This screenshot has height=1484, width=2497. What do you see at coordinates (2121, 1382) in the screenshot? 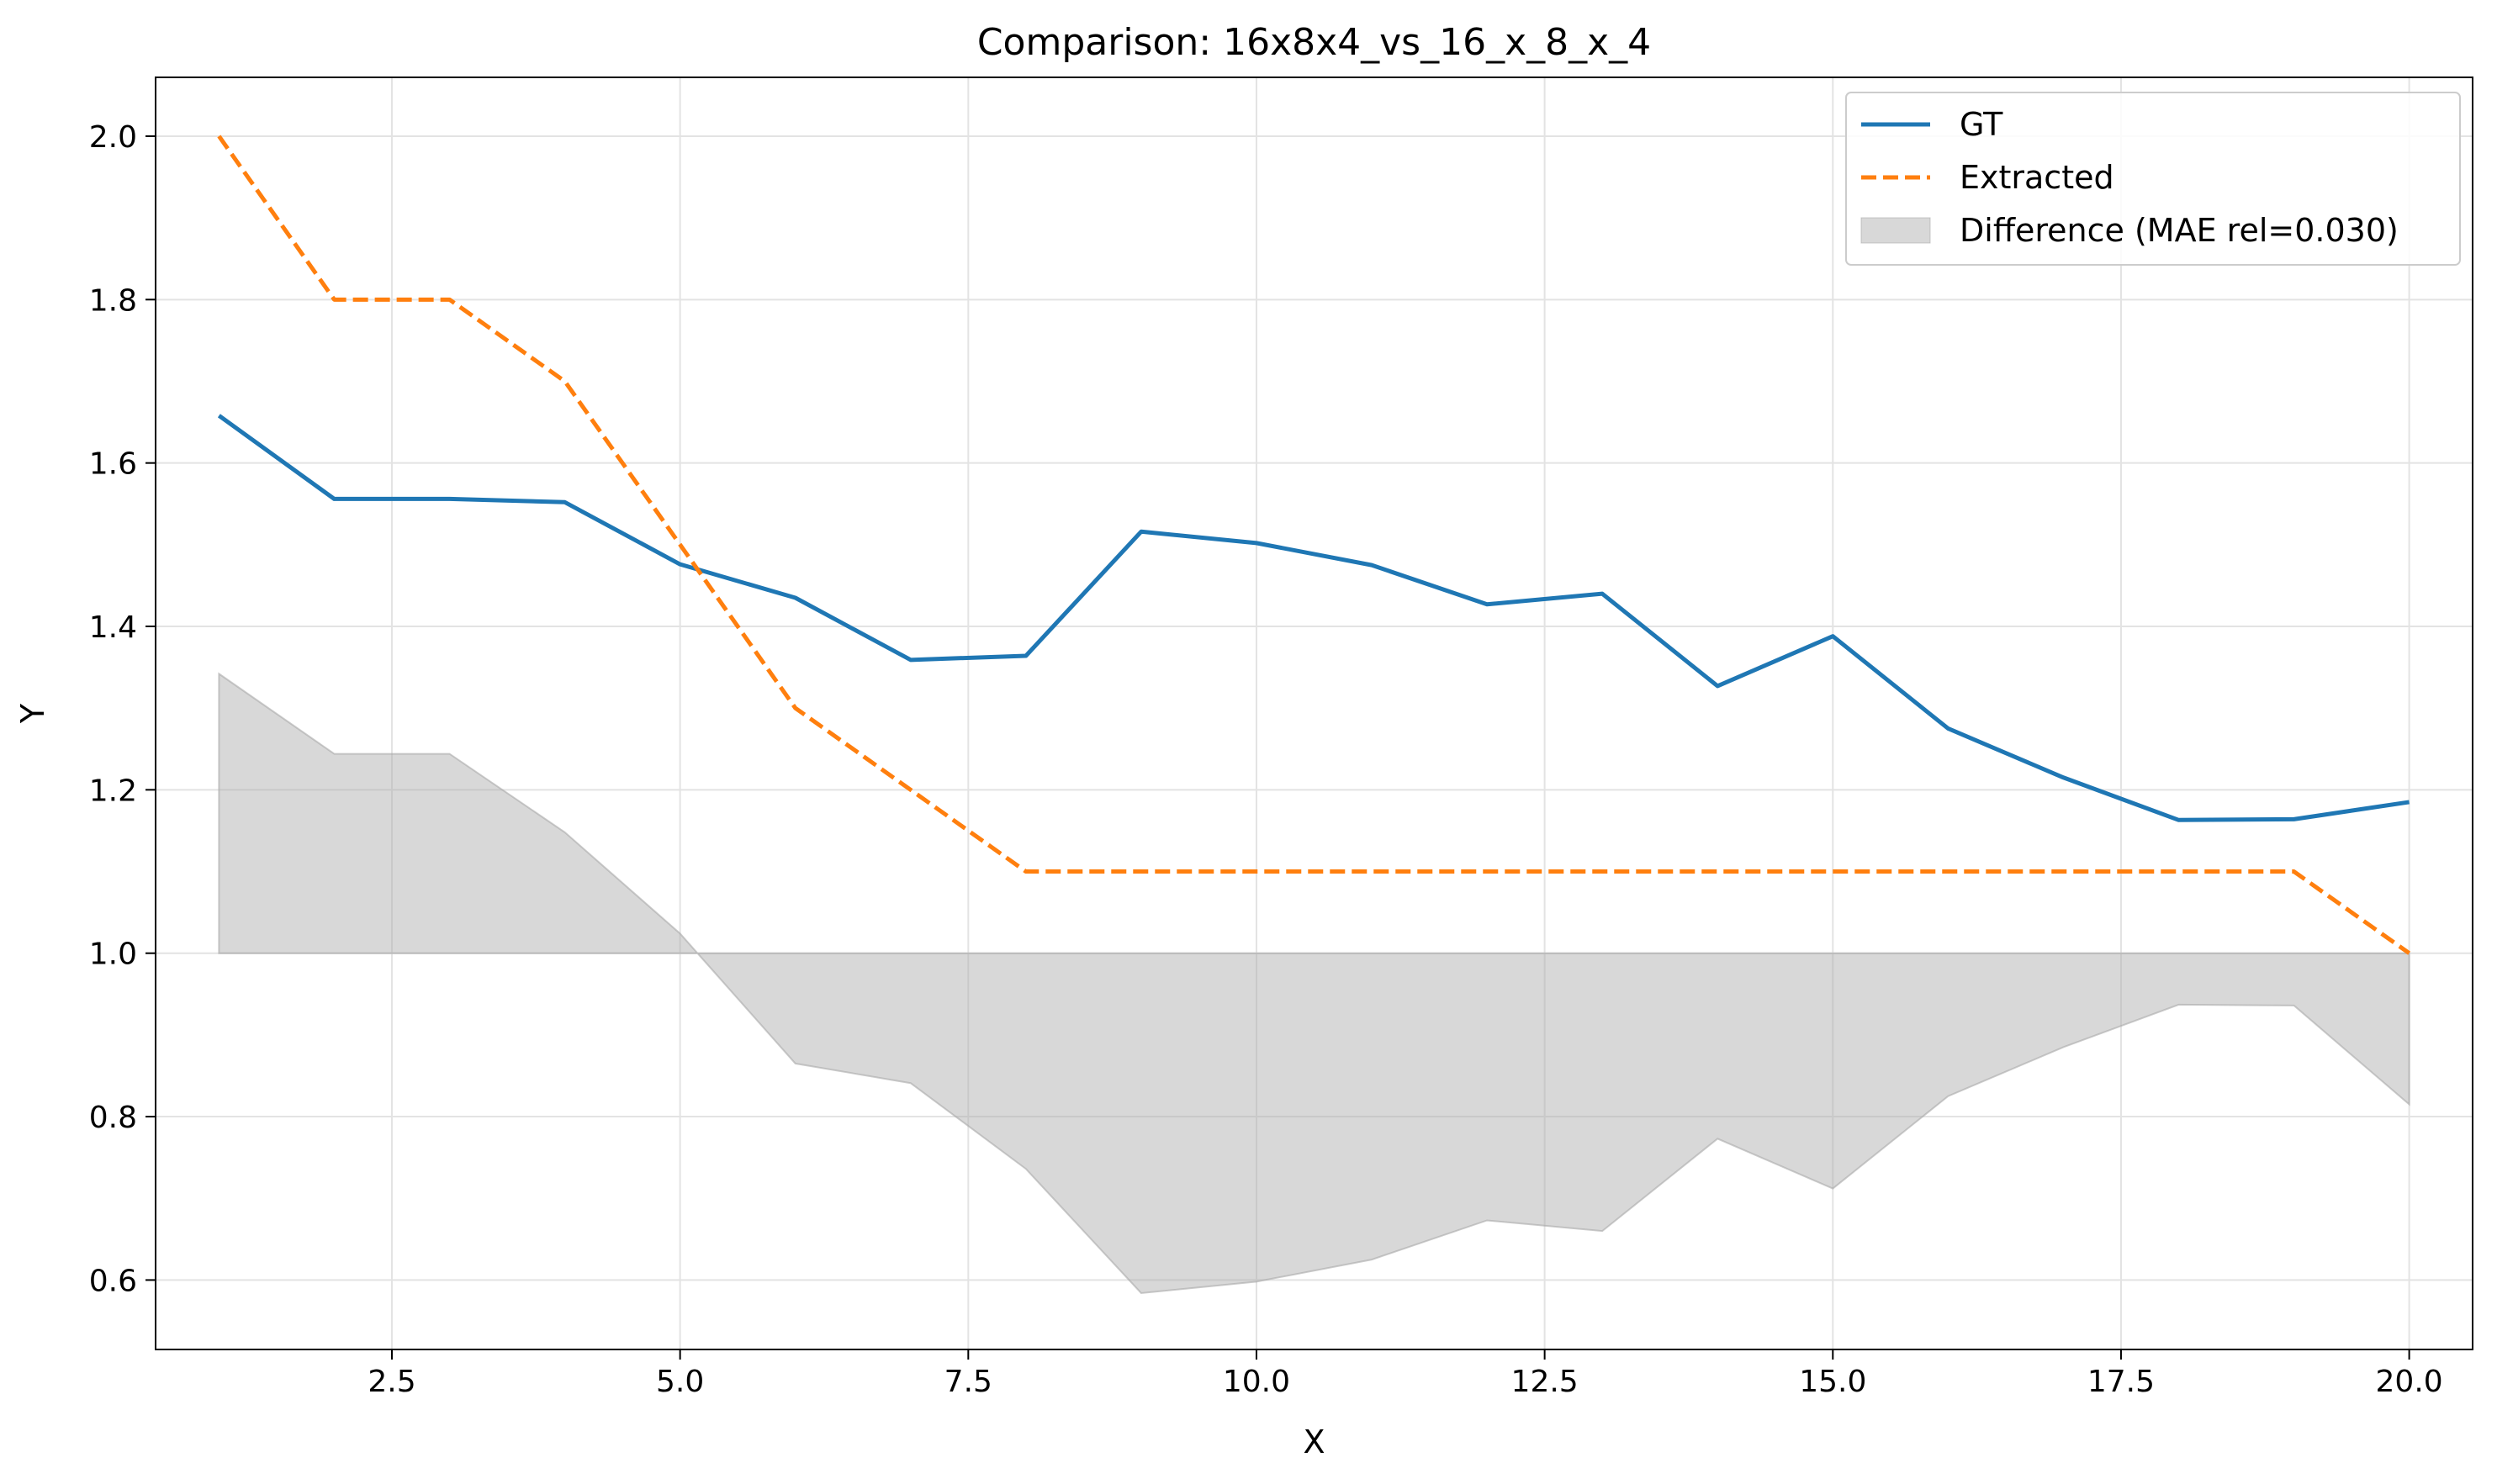
I see `x-tick-label: 17.5` at bounding box center [2121, 1382].